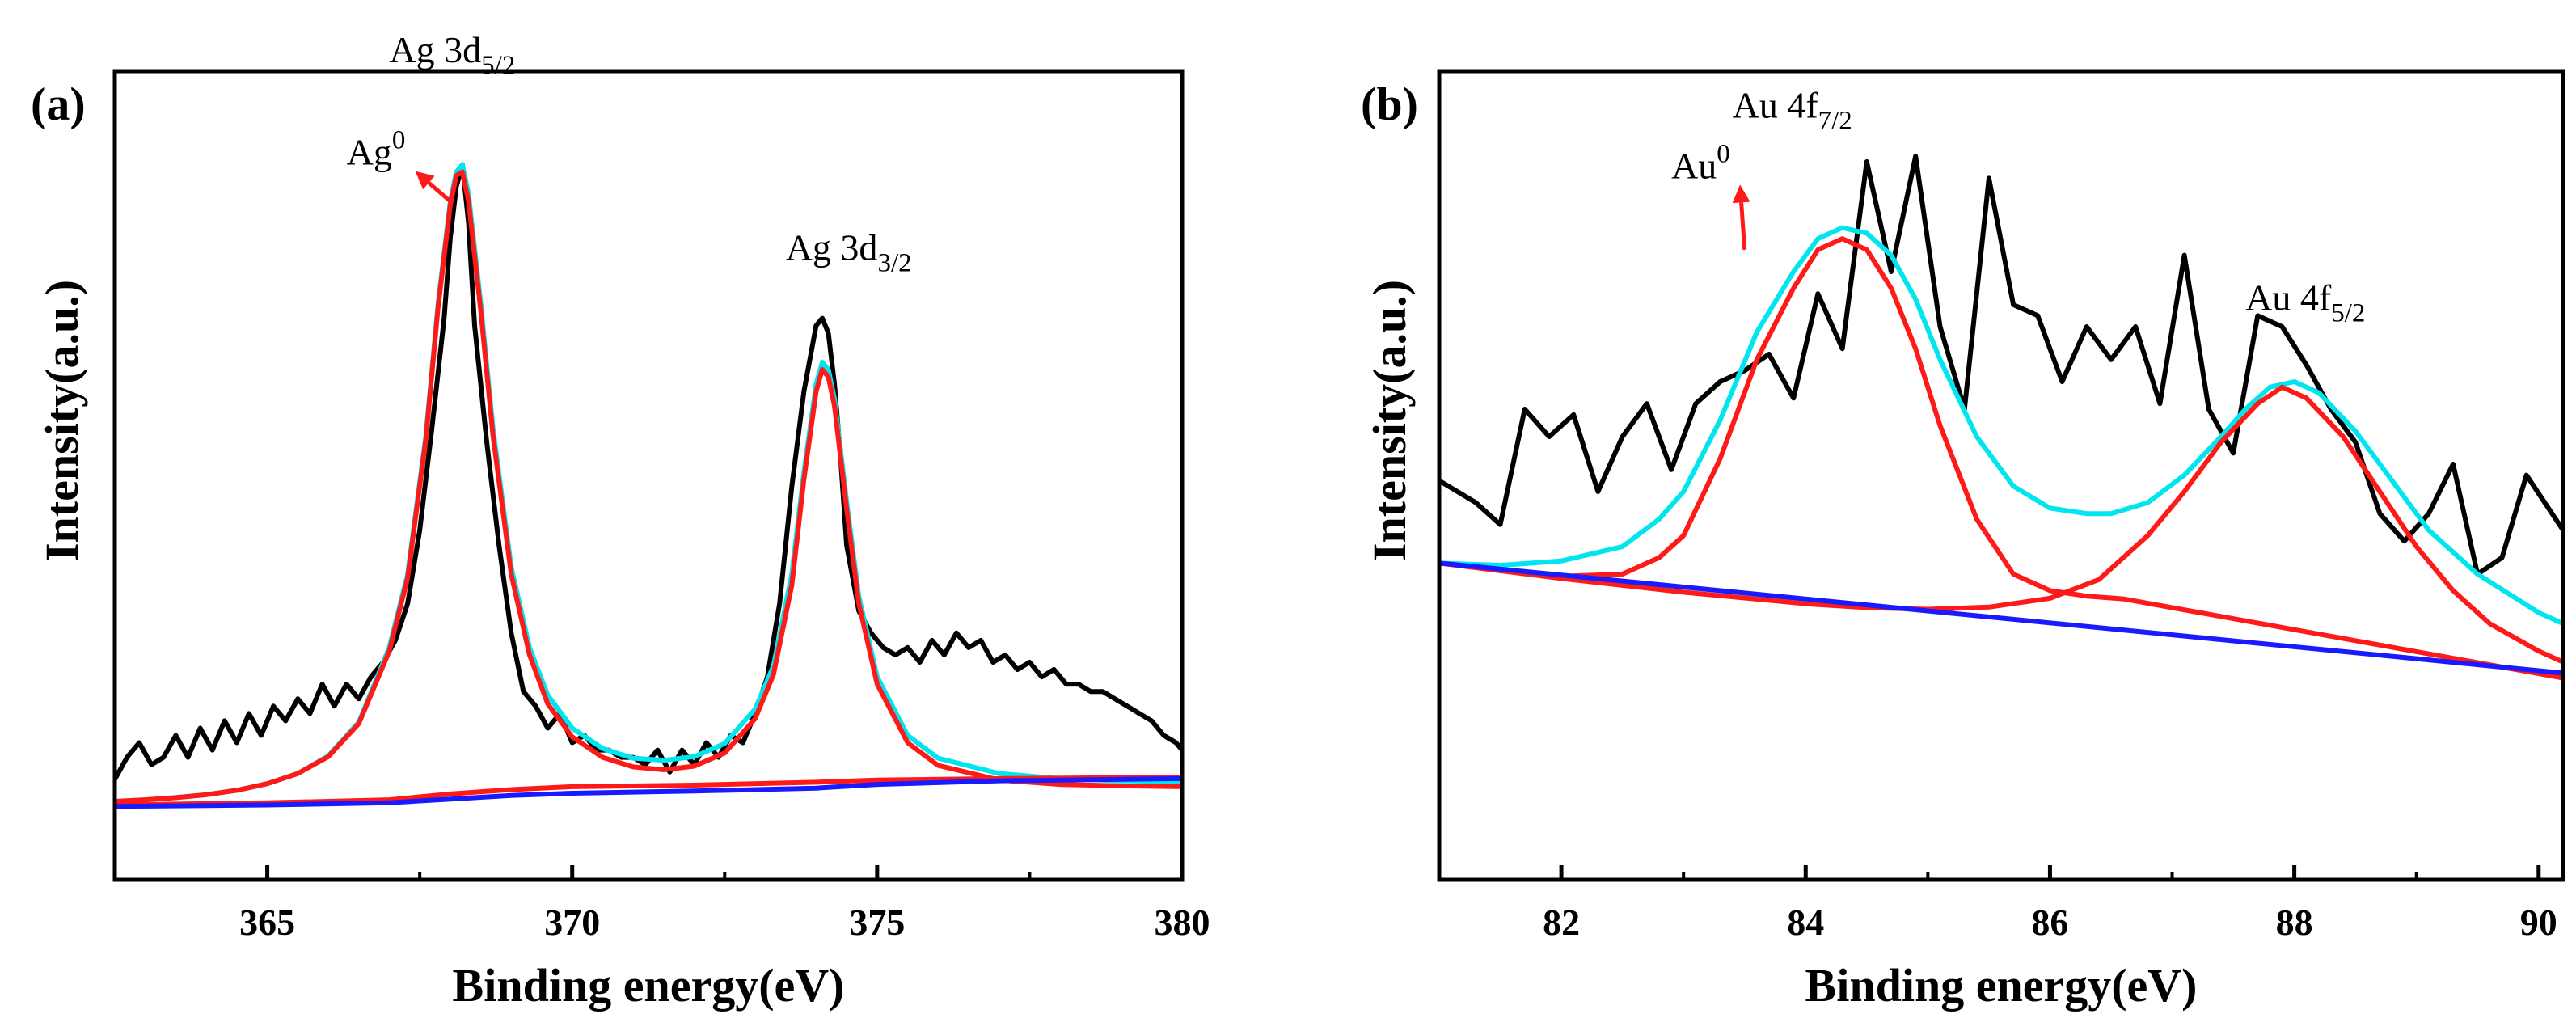  I want to click on panel-b-y-axis-title: Intensity(a.u.), so click(1389, 420).